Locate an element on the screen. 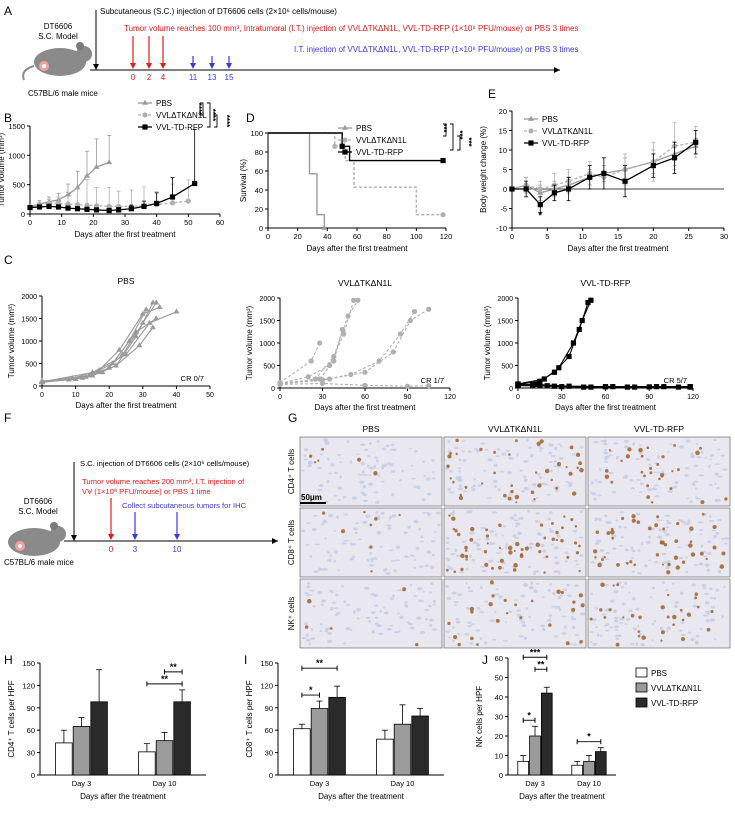 Image resolution: width=735 pixels, height=815 pixels. panel-b-legend-0: PBS is located at coordinates (164, 103).